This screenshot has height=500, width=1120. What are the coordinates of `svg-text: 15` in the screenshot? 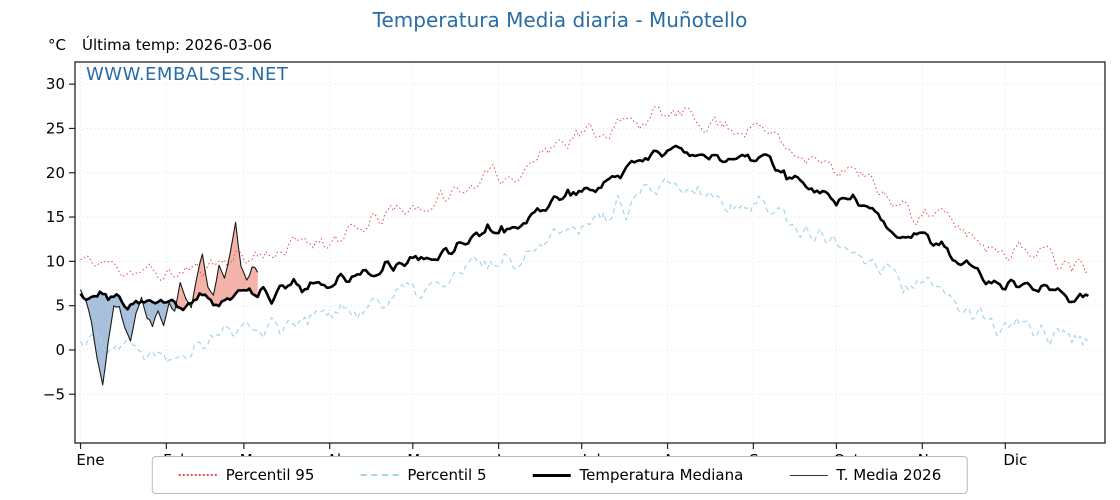 It's located at (55, 217).